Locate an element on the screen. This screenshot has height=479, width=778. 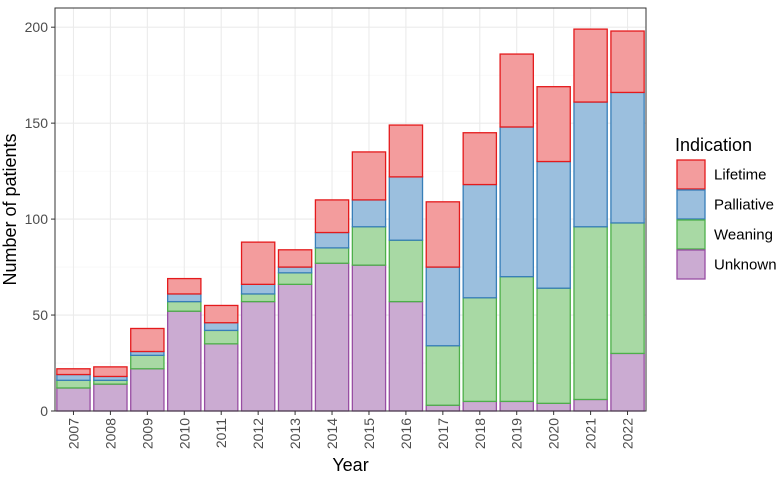
legend-label-unknown: Unknown is located at coordinates (745, 265).